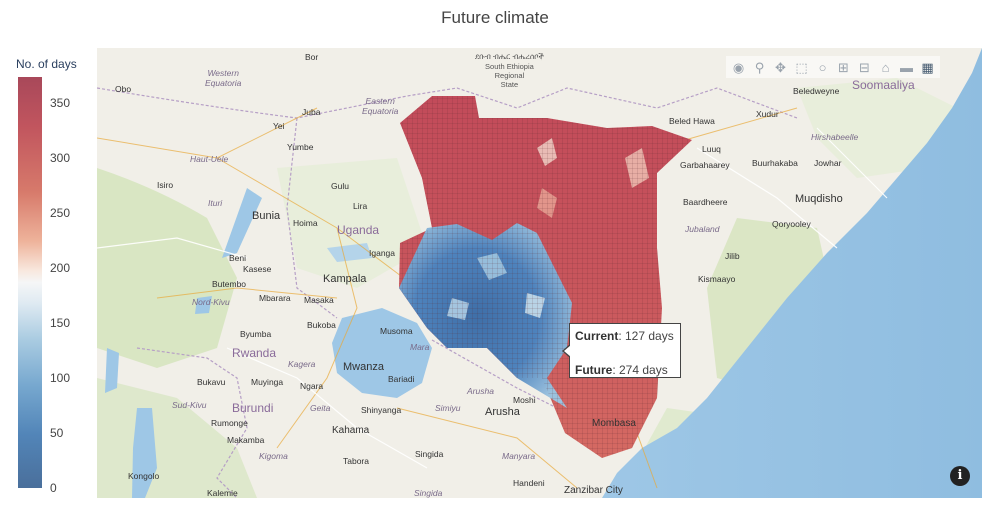 The width and height of the screenshot is (990, 511). Describe the element at coordinates (302, 364) in the screenshot. I see `map-label: Kagera` at that location.